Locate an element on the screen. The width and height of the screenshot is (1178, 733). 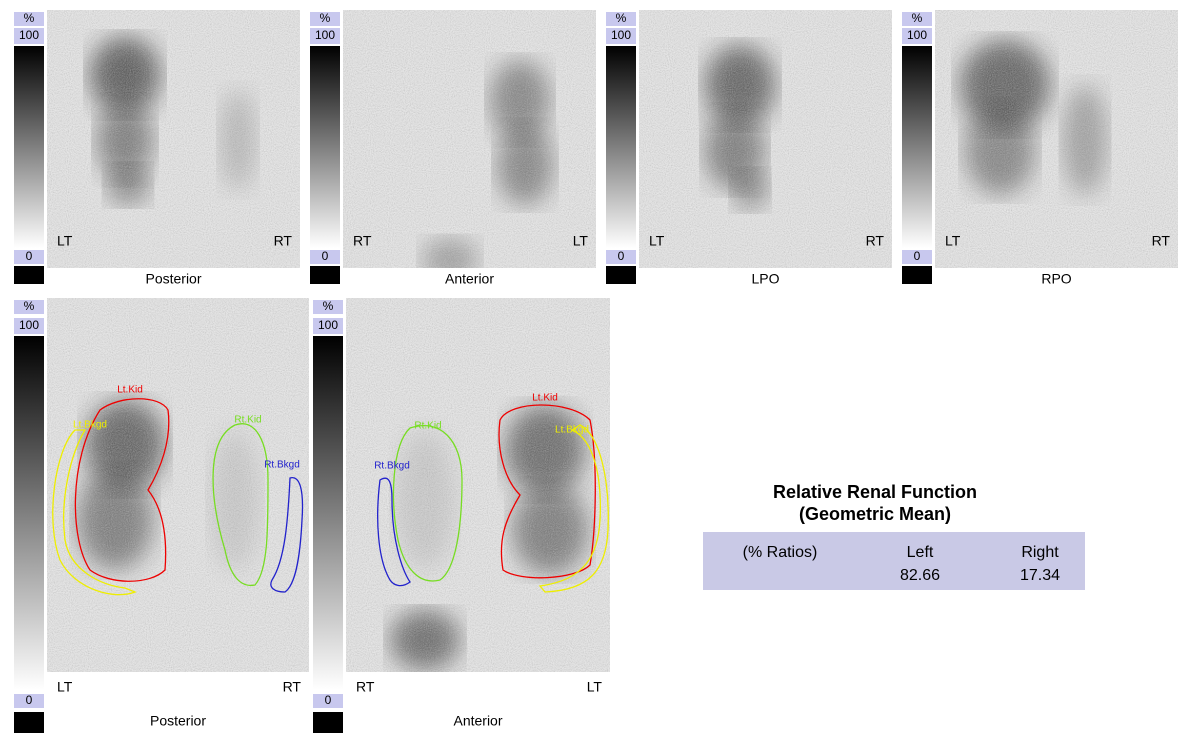
row-label: (% Ratios) is located at coordinates (780, 552).